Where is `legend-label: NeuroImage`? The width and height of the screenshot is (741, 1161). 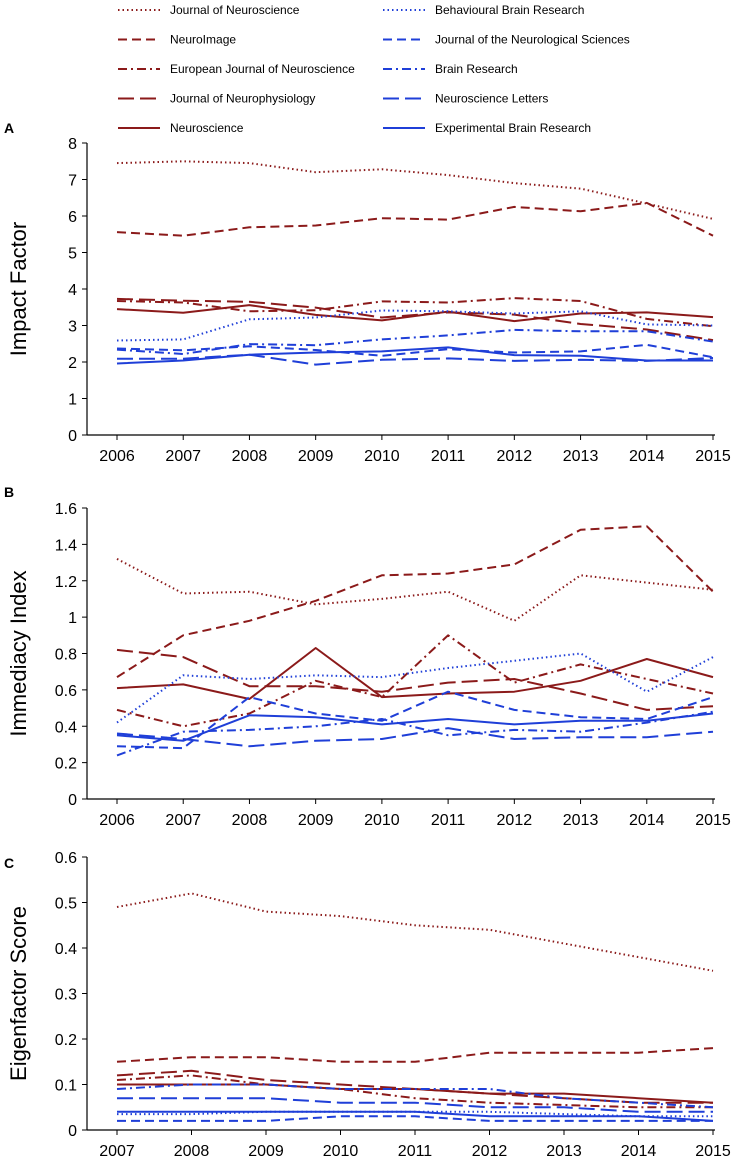
legend-label: NeuroImage is located at coordinates (203, 40).